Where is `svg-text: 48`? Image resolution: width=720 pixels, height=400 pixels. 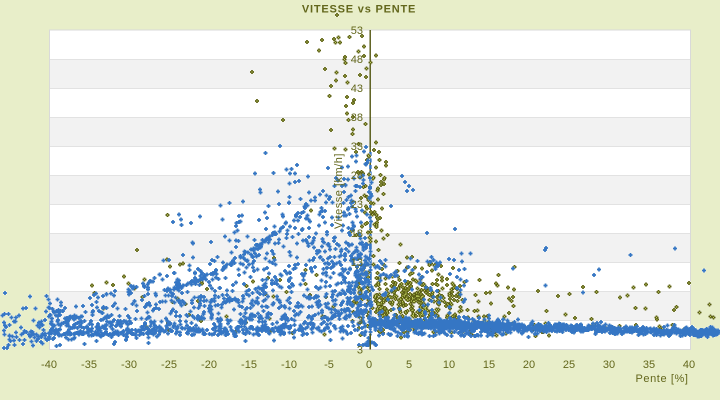
svg-text: 48 is located at coordinates (357, 60).